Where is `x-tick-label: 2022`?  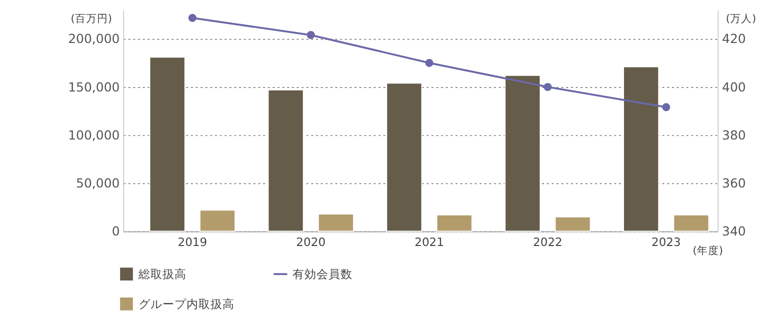
x-tick-label: 2022 is located at coordinates (547, 242).